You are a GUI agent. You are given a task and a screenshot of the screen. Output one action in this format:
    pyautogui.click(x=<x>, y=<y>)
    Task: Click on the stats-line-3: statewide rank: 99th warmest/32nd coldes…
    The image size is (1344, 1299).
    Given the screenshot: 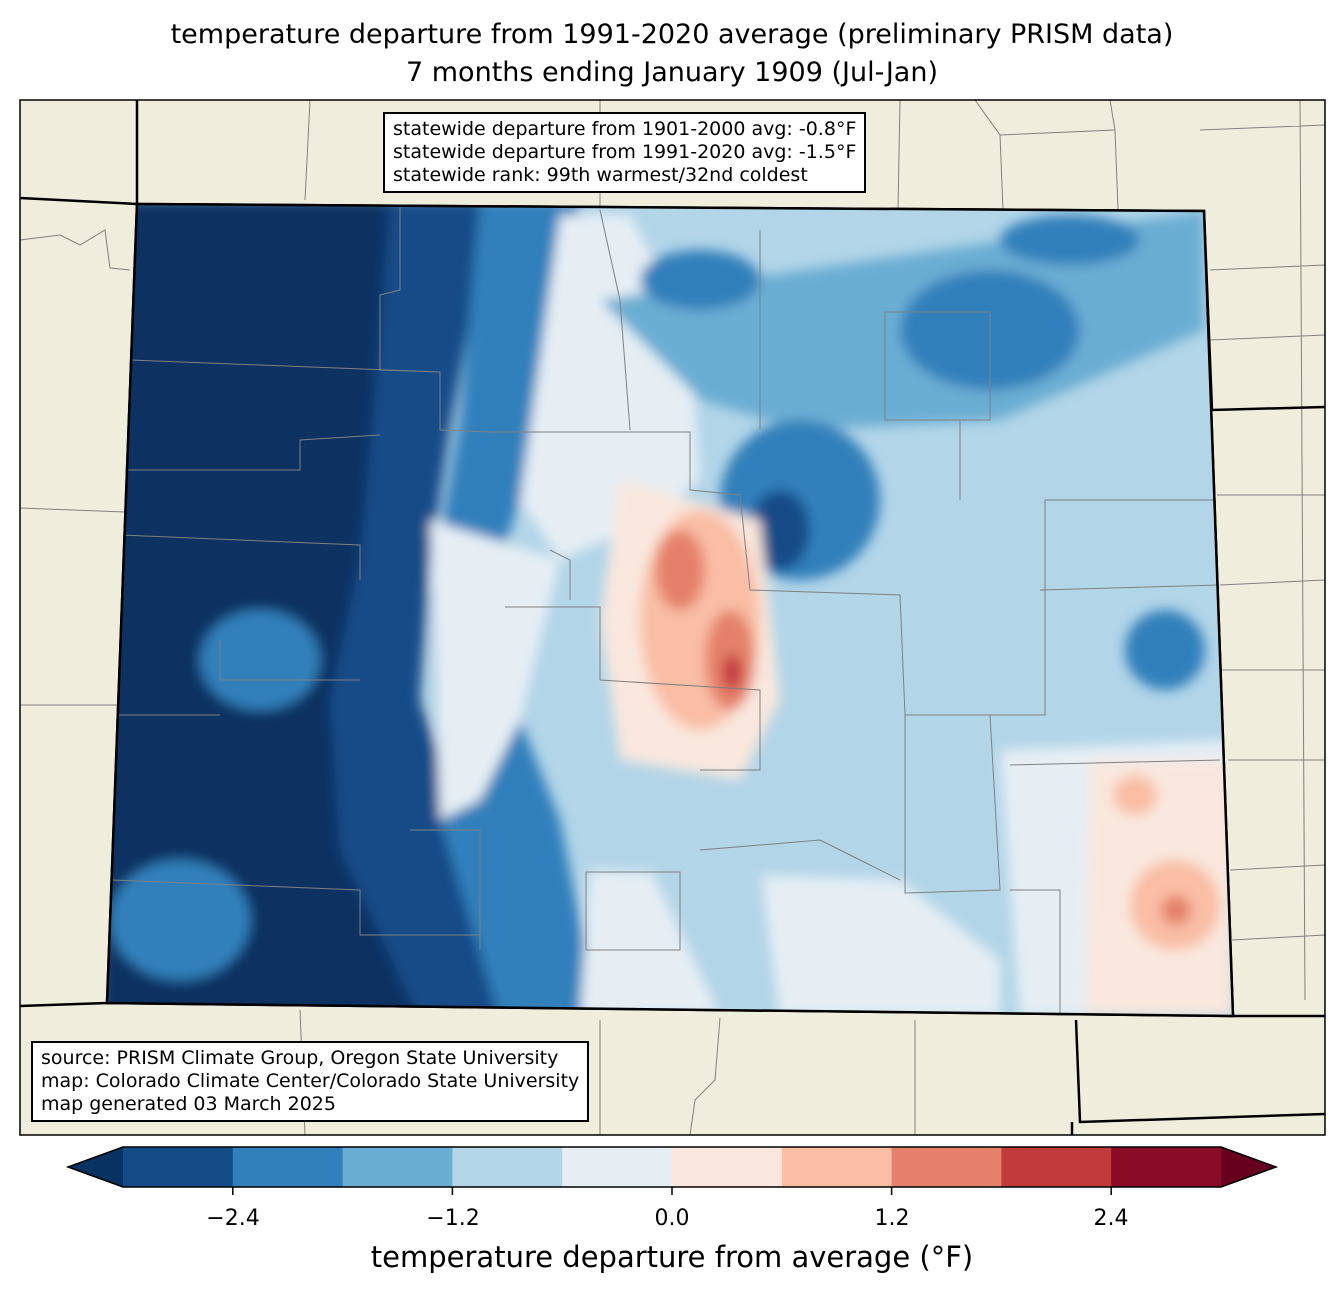 What is the action you would take?
    pyautogui.click(x=600, y=175)
    